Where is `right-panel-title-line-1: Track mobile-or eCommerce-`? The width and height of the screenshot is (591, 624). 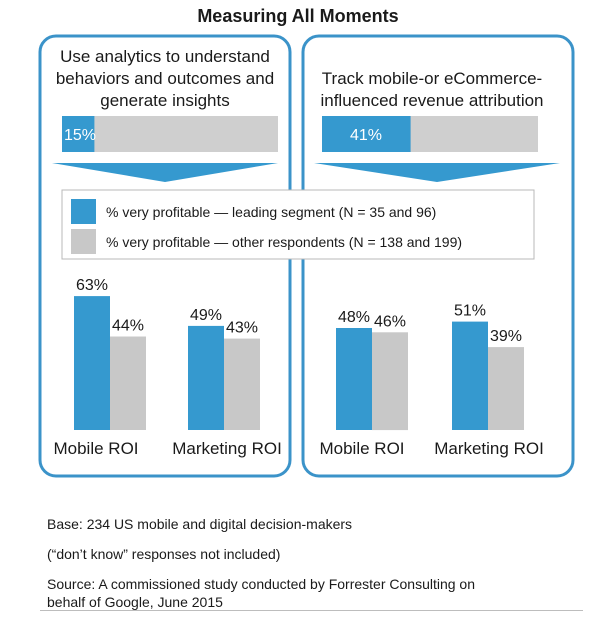 right-panel-title-line-1: Track mobile-or eCommerce- is located at coordinates (432, 78).